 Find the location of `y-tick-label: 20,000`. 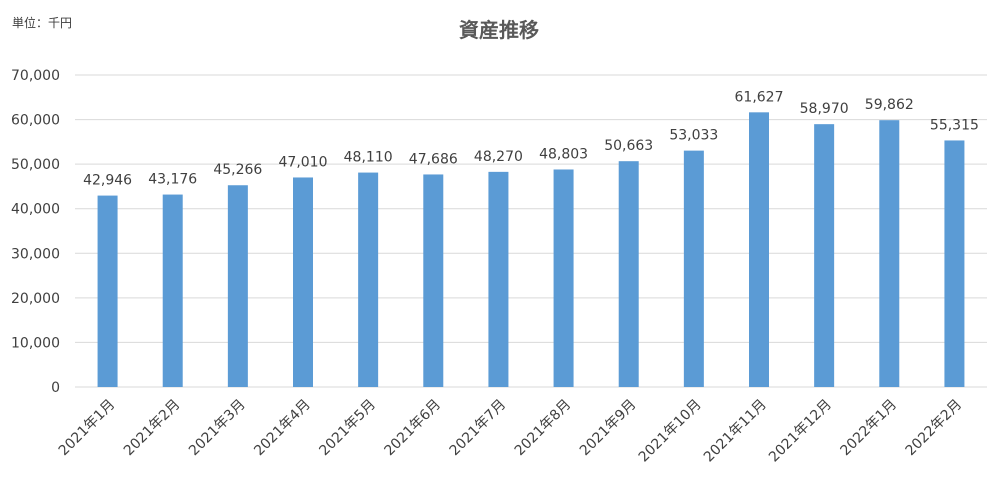

y-tick-label: 20,000 is located at coordinates (35, 299).